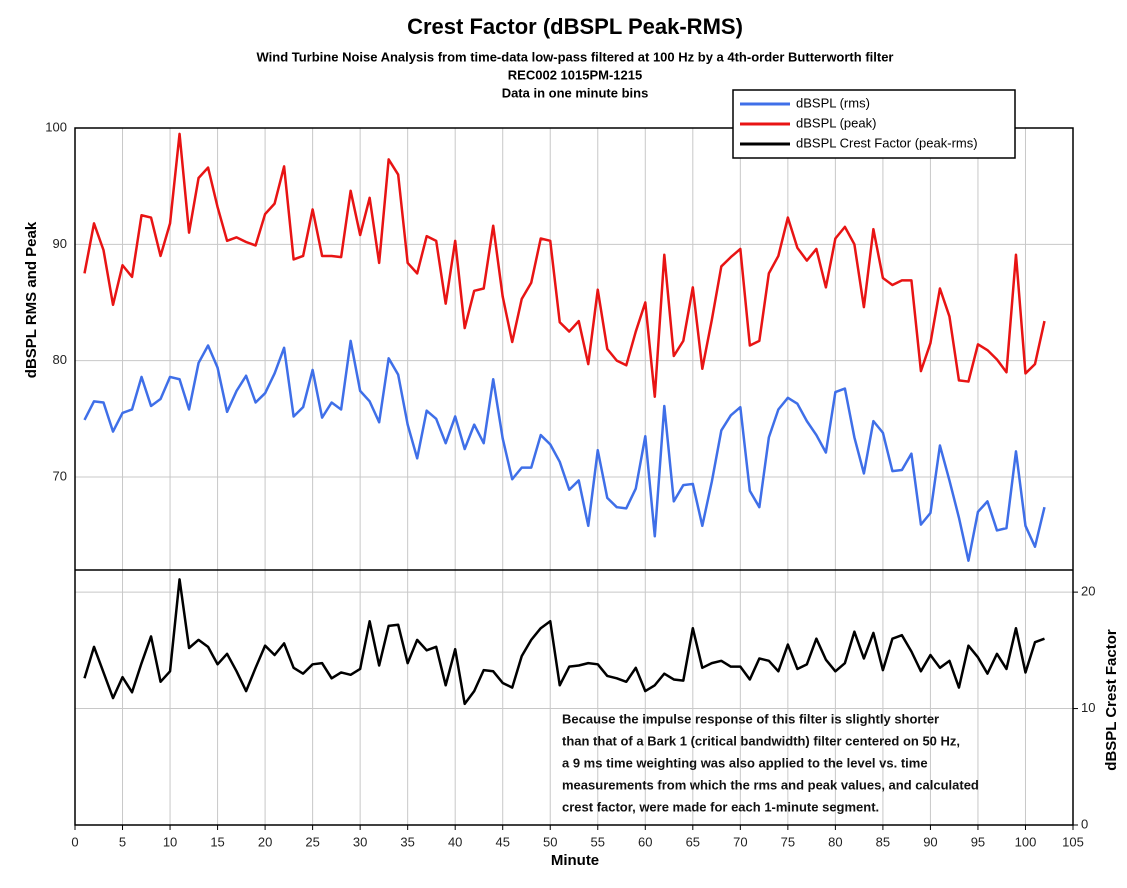  Describe the element at coordinates (887, 142) in the screenshot. I see `legend-label: dBSPL Crest Factor (peak-rms)` at that location.